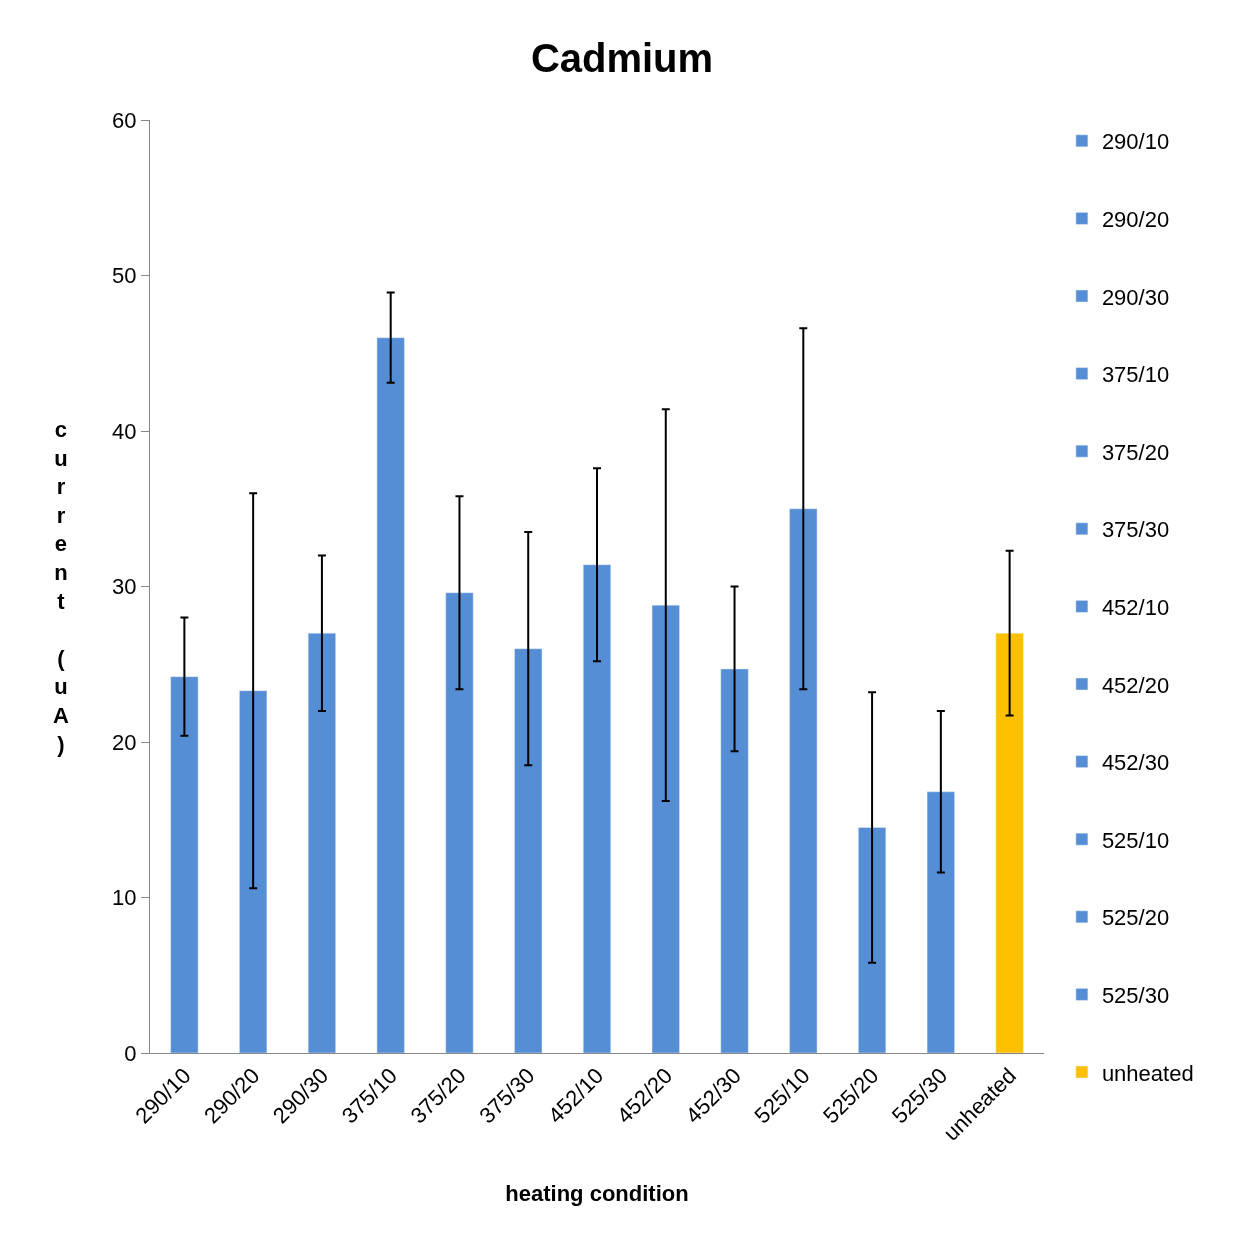  I want to click on legend-label: 452/20, so click(1135, 685).